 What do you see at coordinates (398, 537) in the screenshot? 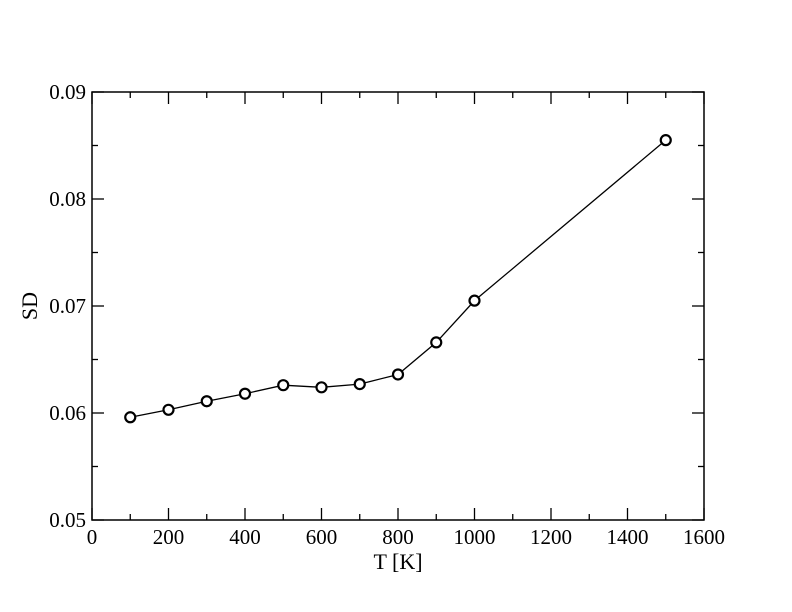
I see `x-tick-label: 800` at bounding box center [398, 537].